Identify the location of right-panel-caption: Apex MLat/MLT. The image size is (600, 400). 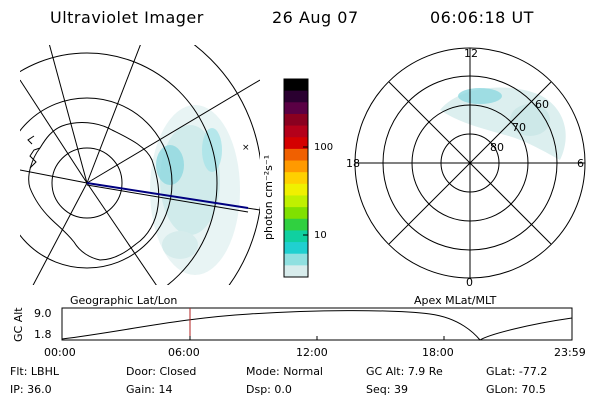
(455, 300).